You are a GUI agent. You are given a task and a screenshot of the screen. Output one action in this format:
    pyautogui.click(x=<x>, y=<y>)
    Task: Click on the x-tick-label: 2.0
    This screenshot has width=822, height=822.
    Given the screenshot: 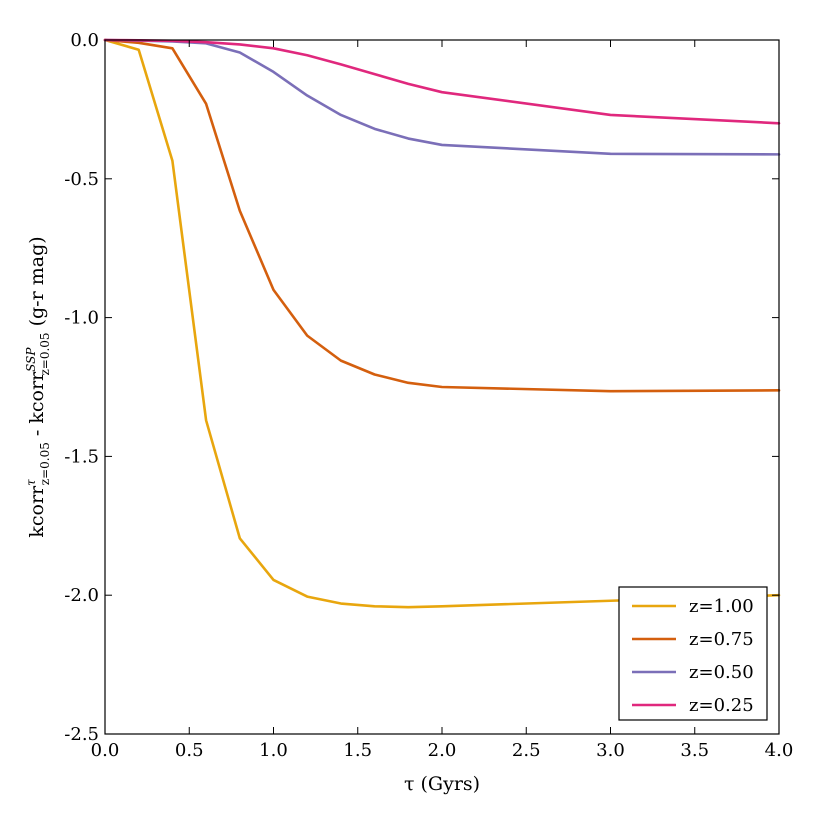 What is the action you would take?
    pyautogui.click(x=442, y=750)
    